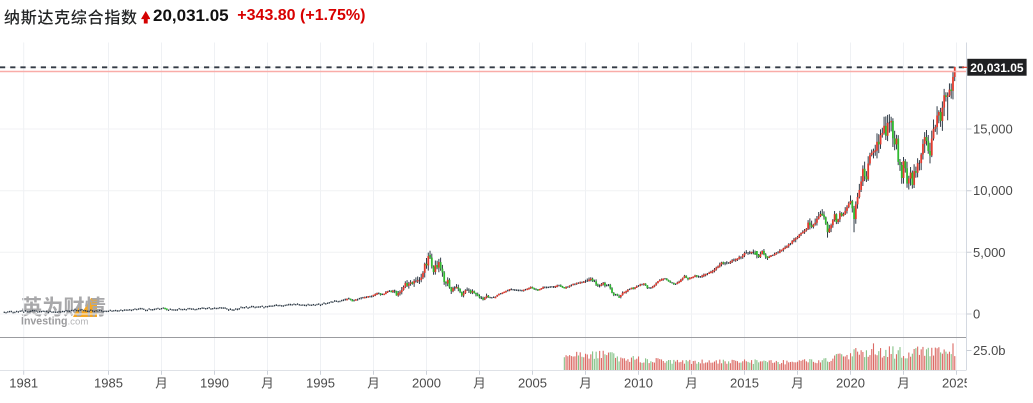 Image resolution: width=1033 pixels, height=403 pixels. Describe the element at coordinates (997, 68) in the screenshot. I see `svg-text: 20,031.05` at that location.